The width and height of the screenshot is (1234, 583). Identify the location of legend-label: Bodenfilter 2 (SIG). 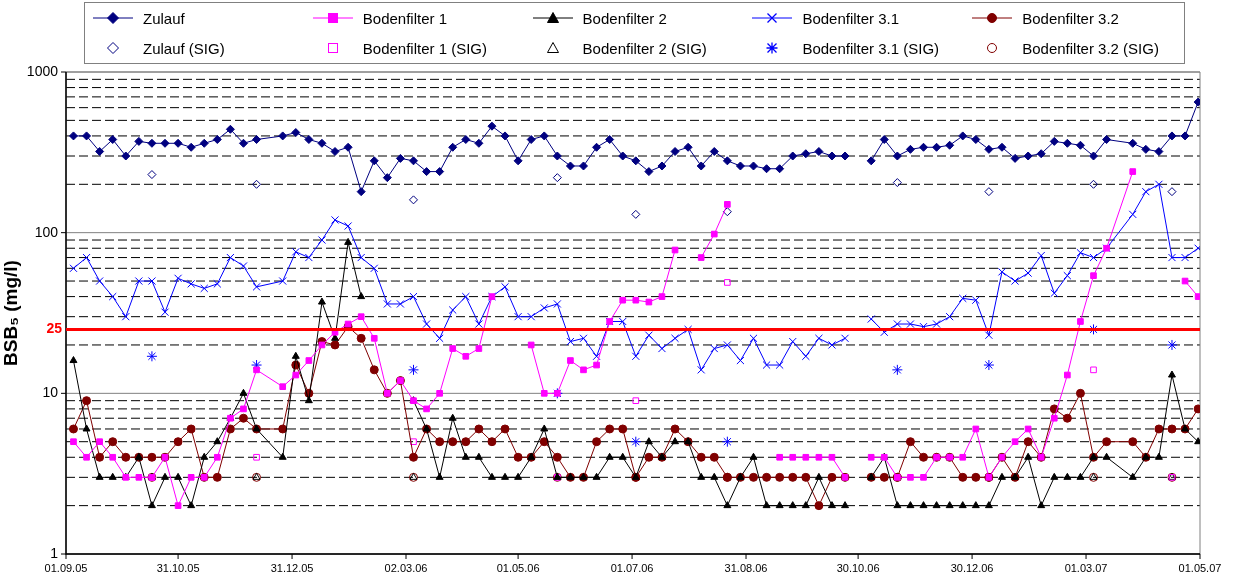
(644, 48).